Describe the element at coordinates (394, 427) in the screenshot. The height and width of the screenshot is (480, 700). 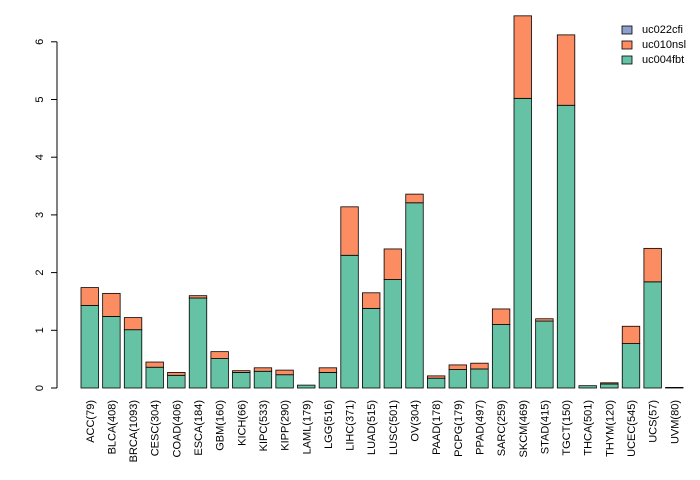
I see `x-tick-label: LUSC(501)` at that location.